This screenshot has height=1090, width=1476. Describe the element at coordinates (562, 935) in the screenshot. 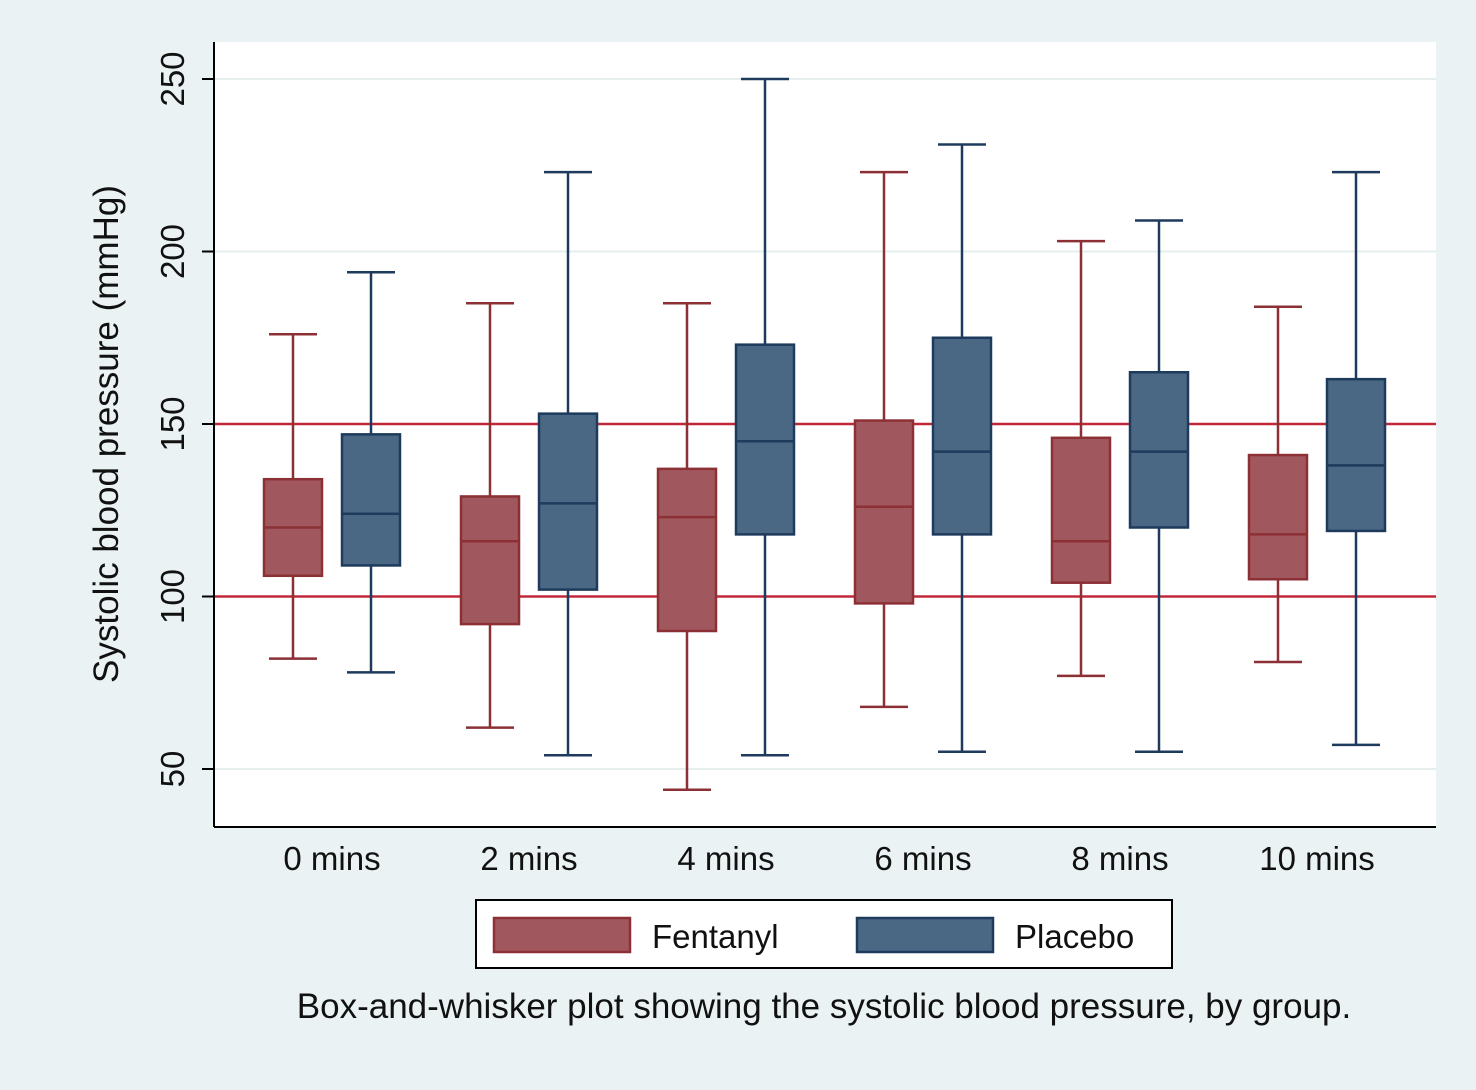

I see `legend-swatch-fentanyl` at that location.